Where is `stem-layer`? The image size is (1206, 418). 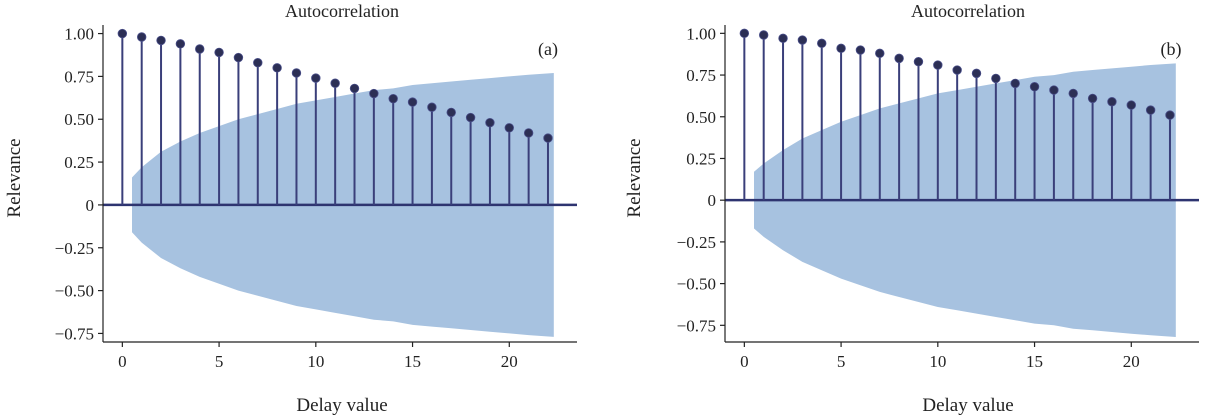 stem-layer is located at coordinates (957, 114).